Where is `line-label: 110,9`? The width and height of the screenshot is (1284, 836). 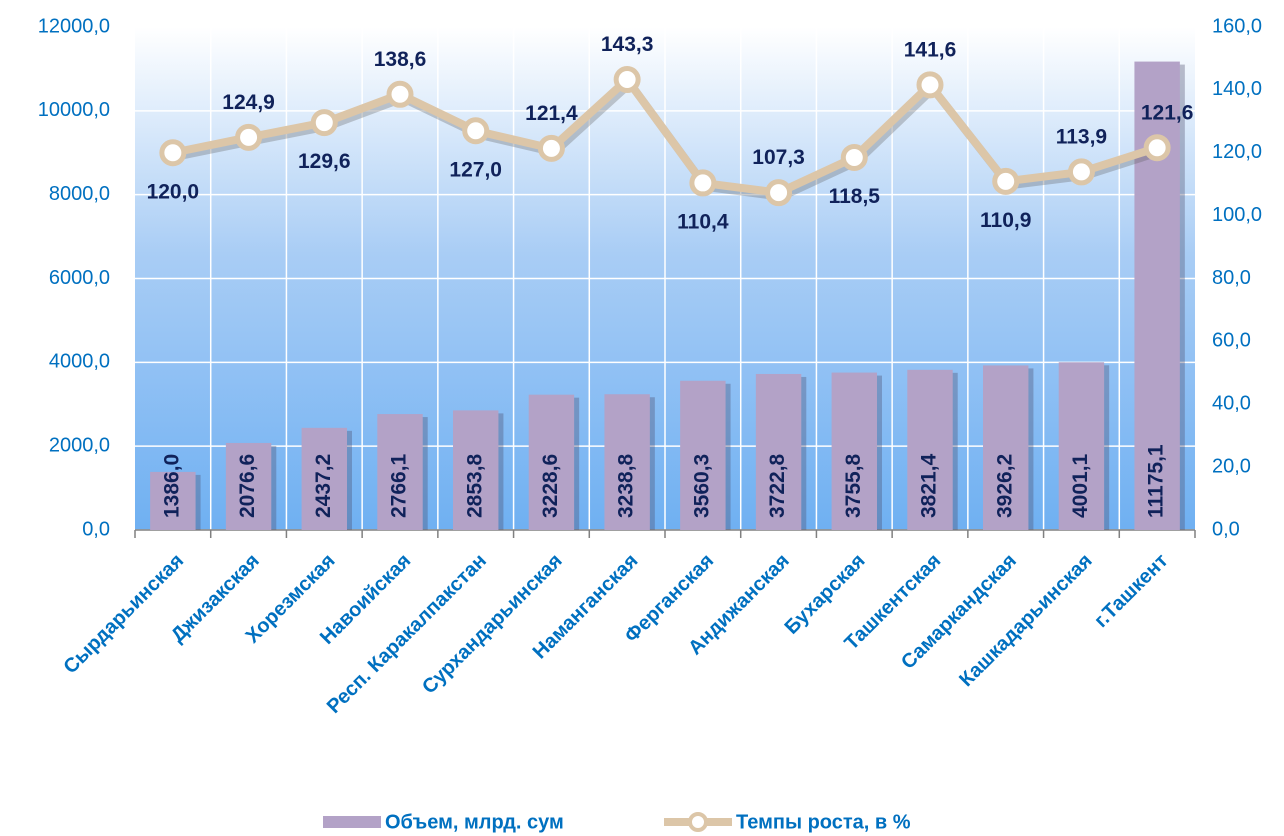 line-label: 110,9 is located at coordinates (1005, 220).